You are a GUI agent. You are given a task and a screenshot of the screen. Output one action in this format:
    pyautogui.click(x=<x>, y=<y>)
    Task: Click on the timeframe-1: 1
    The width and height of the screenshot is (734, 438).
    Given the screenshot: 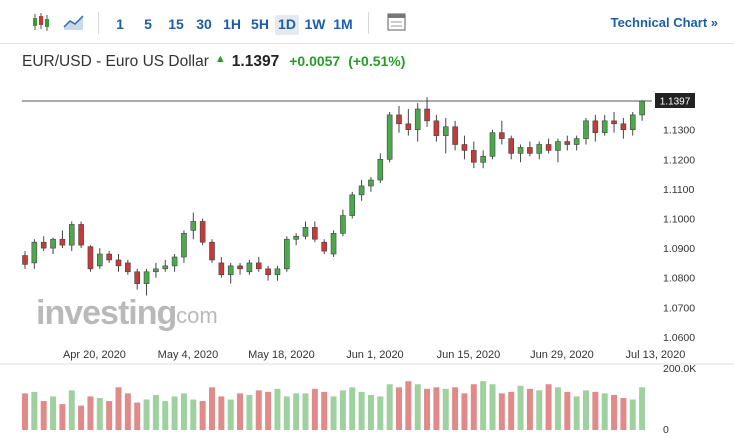 What is the action you would take?
    pyautogui.click(x=120, y=24)
    